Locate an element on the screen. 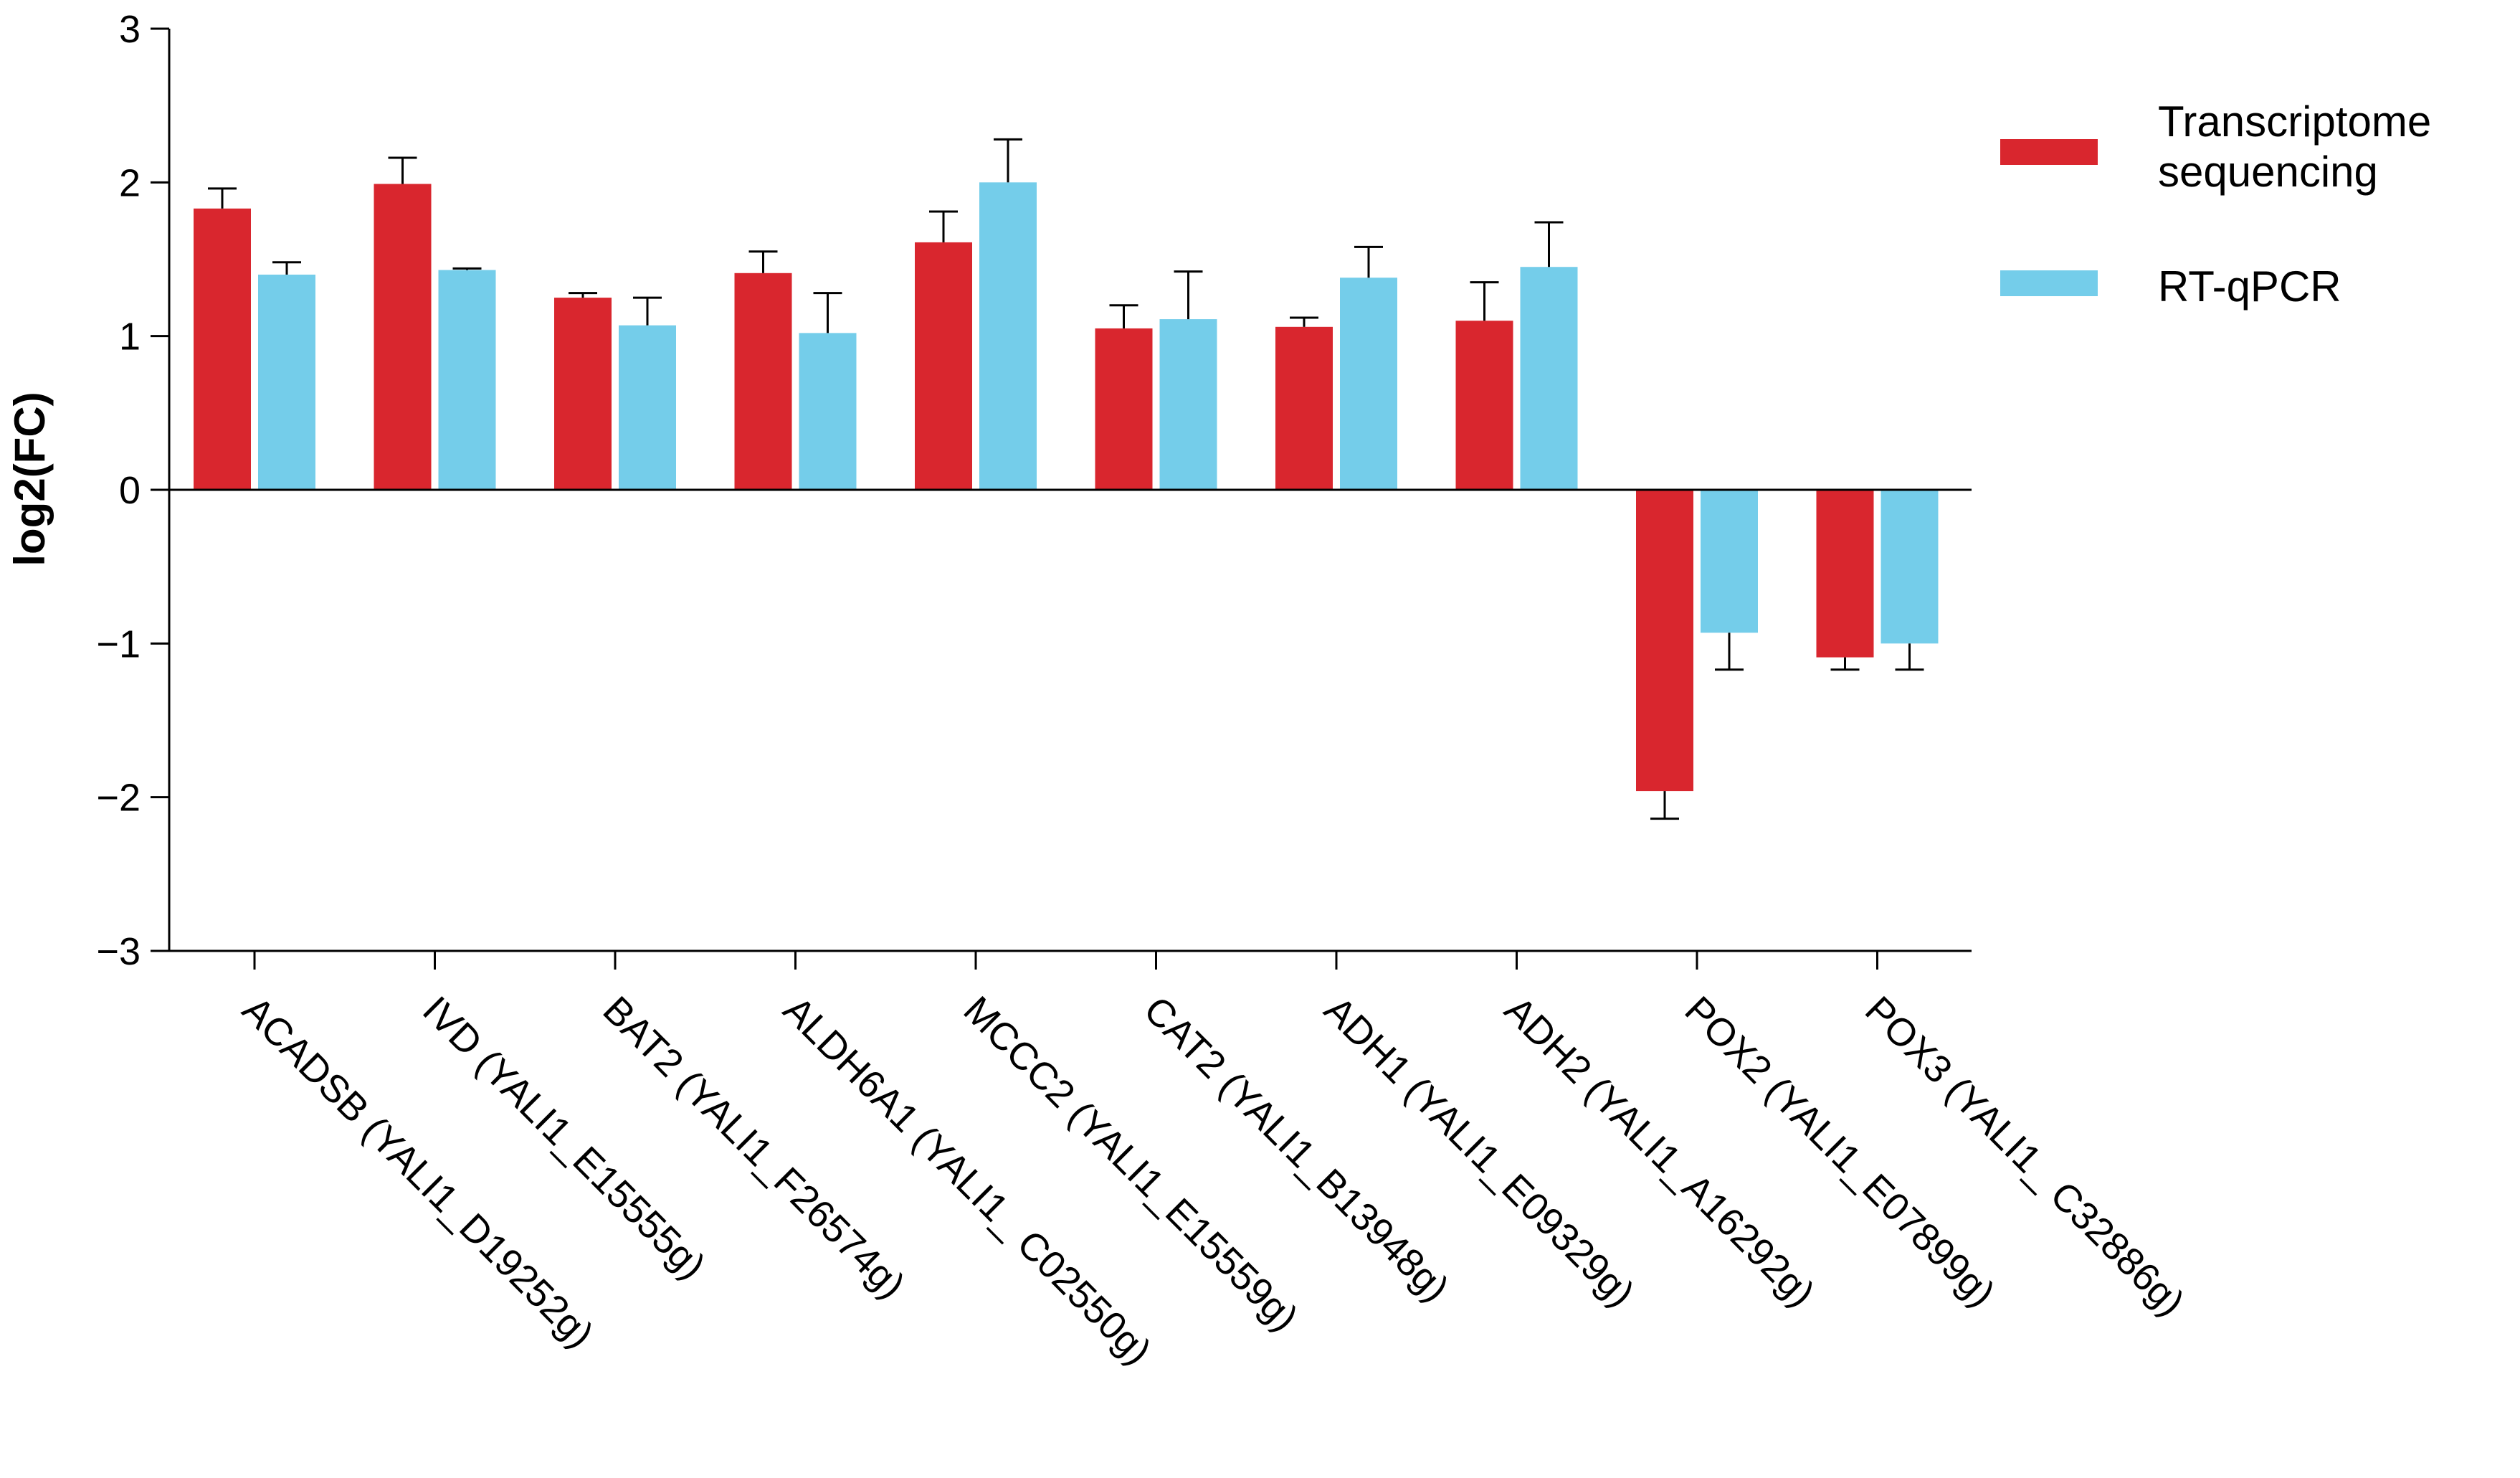  y-tick-label: 0 is located at coordinates (130, 490).